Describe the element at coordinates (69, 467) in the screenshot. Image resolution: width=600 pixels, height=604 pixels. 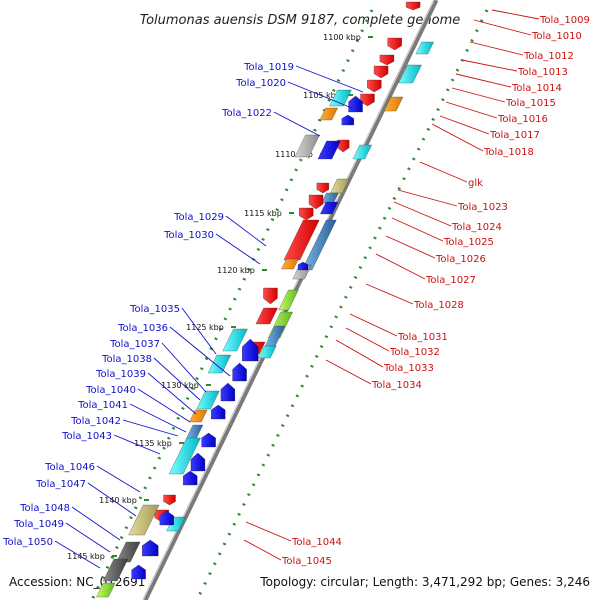
I see `gene-label-left: Tola_1046` at that location.